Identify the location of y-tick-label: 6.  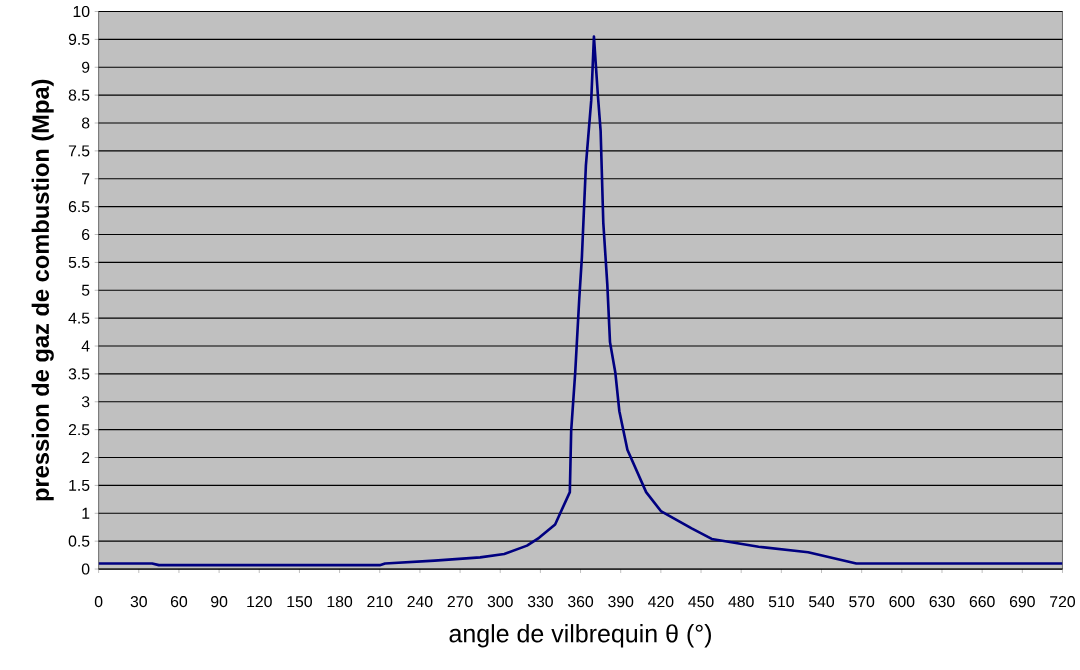
(86, 235).